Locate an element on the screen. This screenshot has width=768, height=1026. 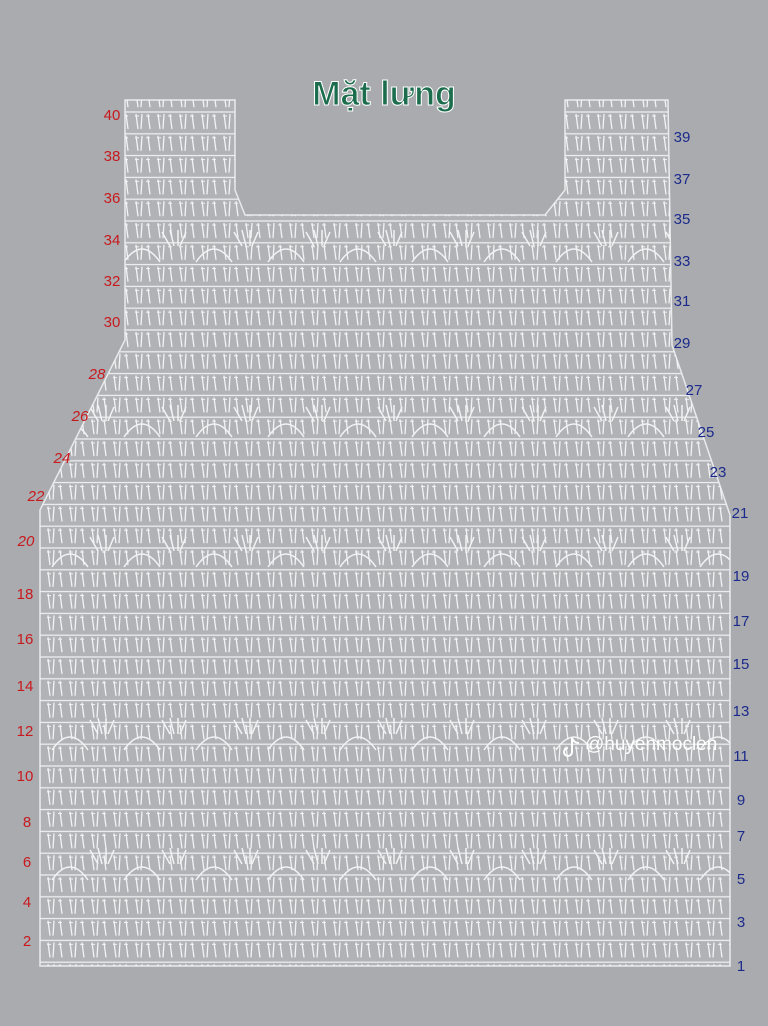
row-number: 27 is located at coordinates (694, 390).